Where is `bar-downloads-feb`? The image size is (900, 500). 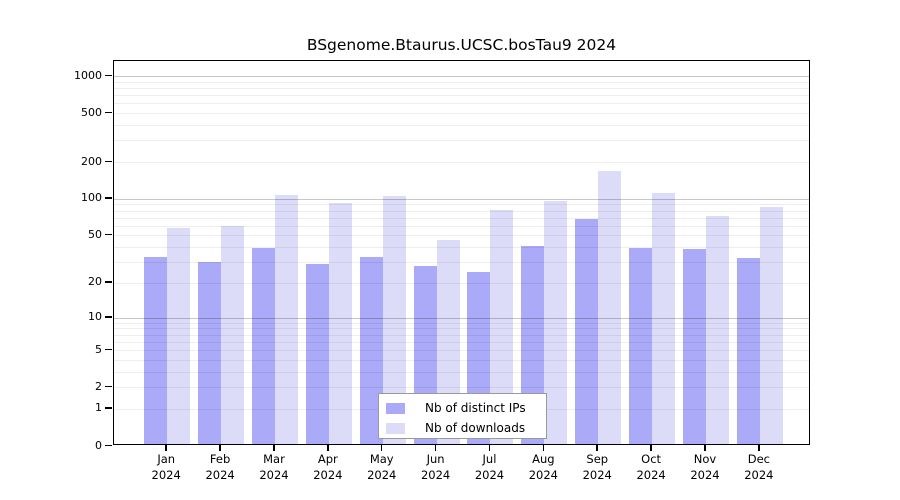
bar-downloads-feb is located at coordinates (233, 334).